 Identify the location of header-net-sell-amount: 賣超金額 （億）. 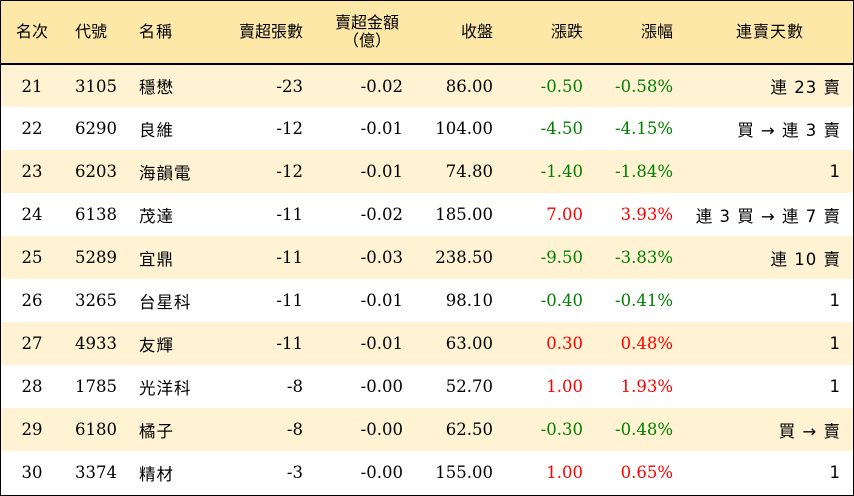
(367, 33).